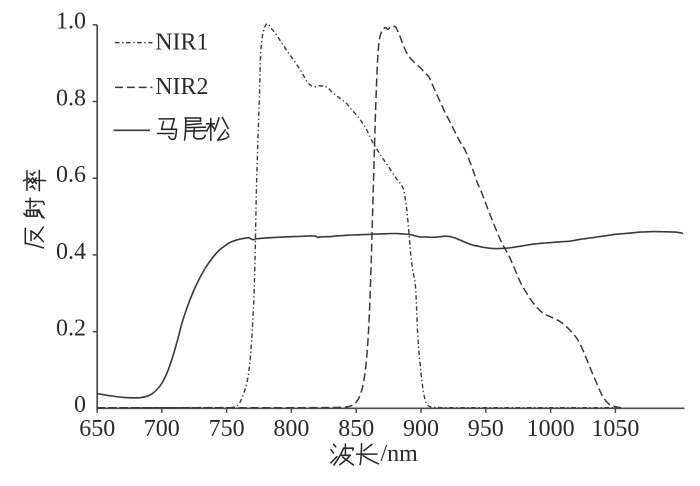 The height and width of the screenshot is (486, 700). I want to click on svg-text: NIR2, so click(181, 87).